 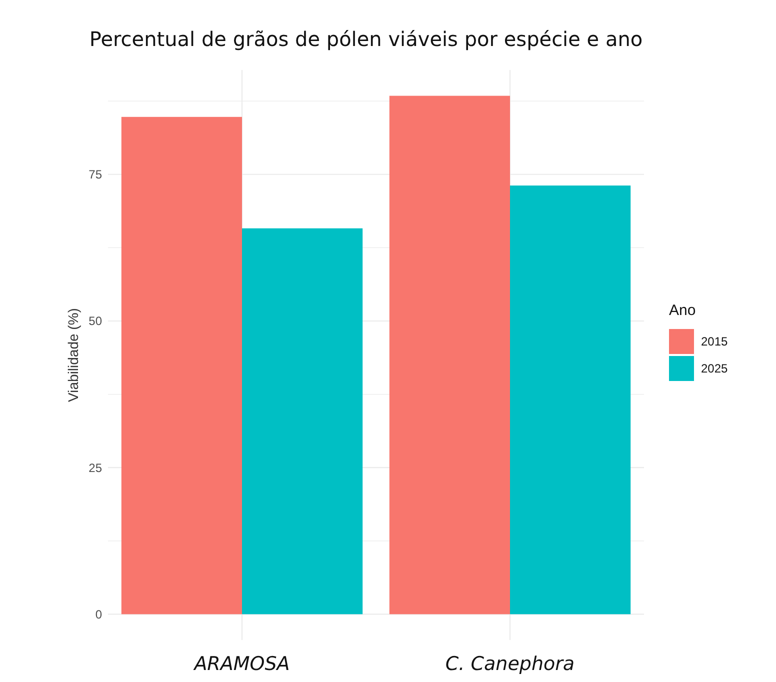 What do you see at coordinates (714, 341) in the screenshot?
I see `legend-label: 2015` at bounding box center [714, 341].